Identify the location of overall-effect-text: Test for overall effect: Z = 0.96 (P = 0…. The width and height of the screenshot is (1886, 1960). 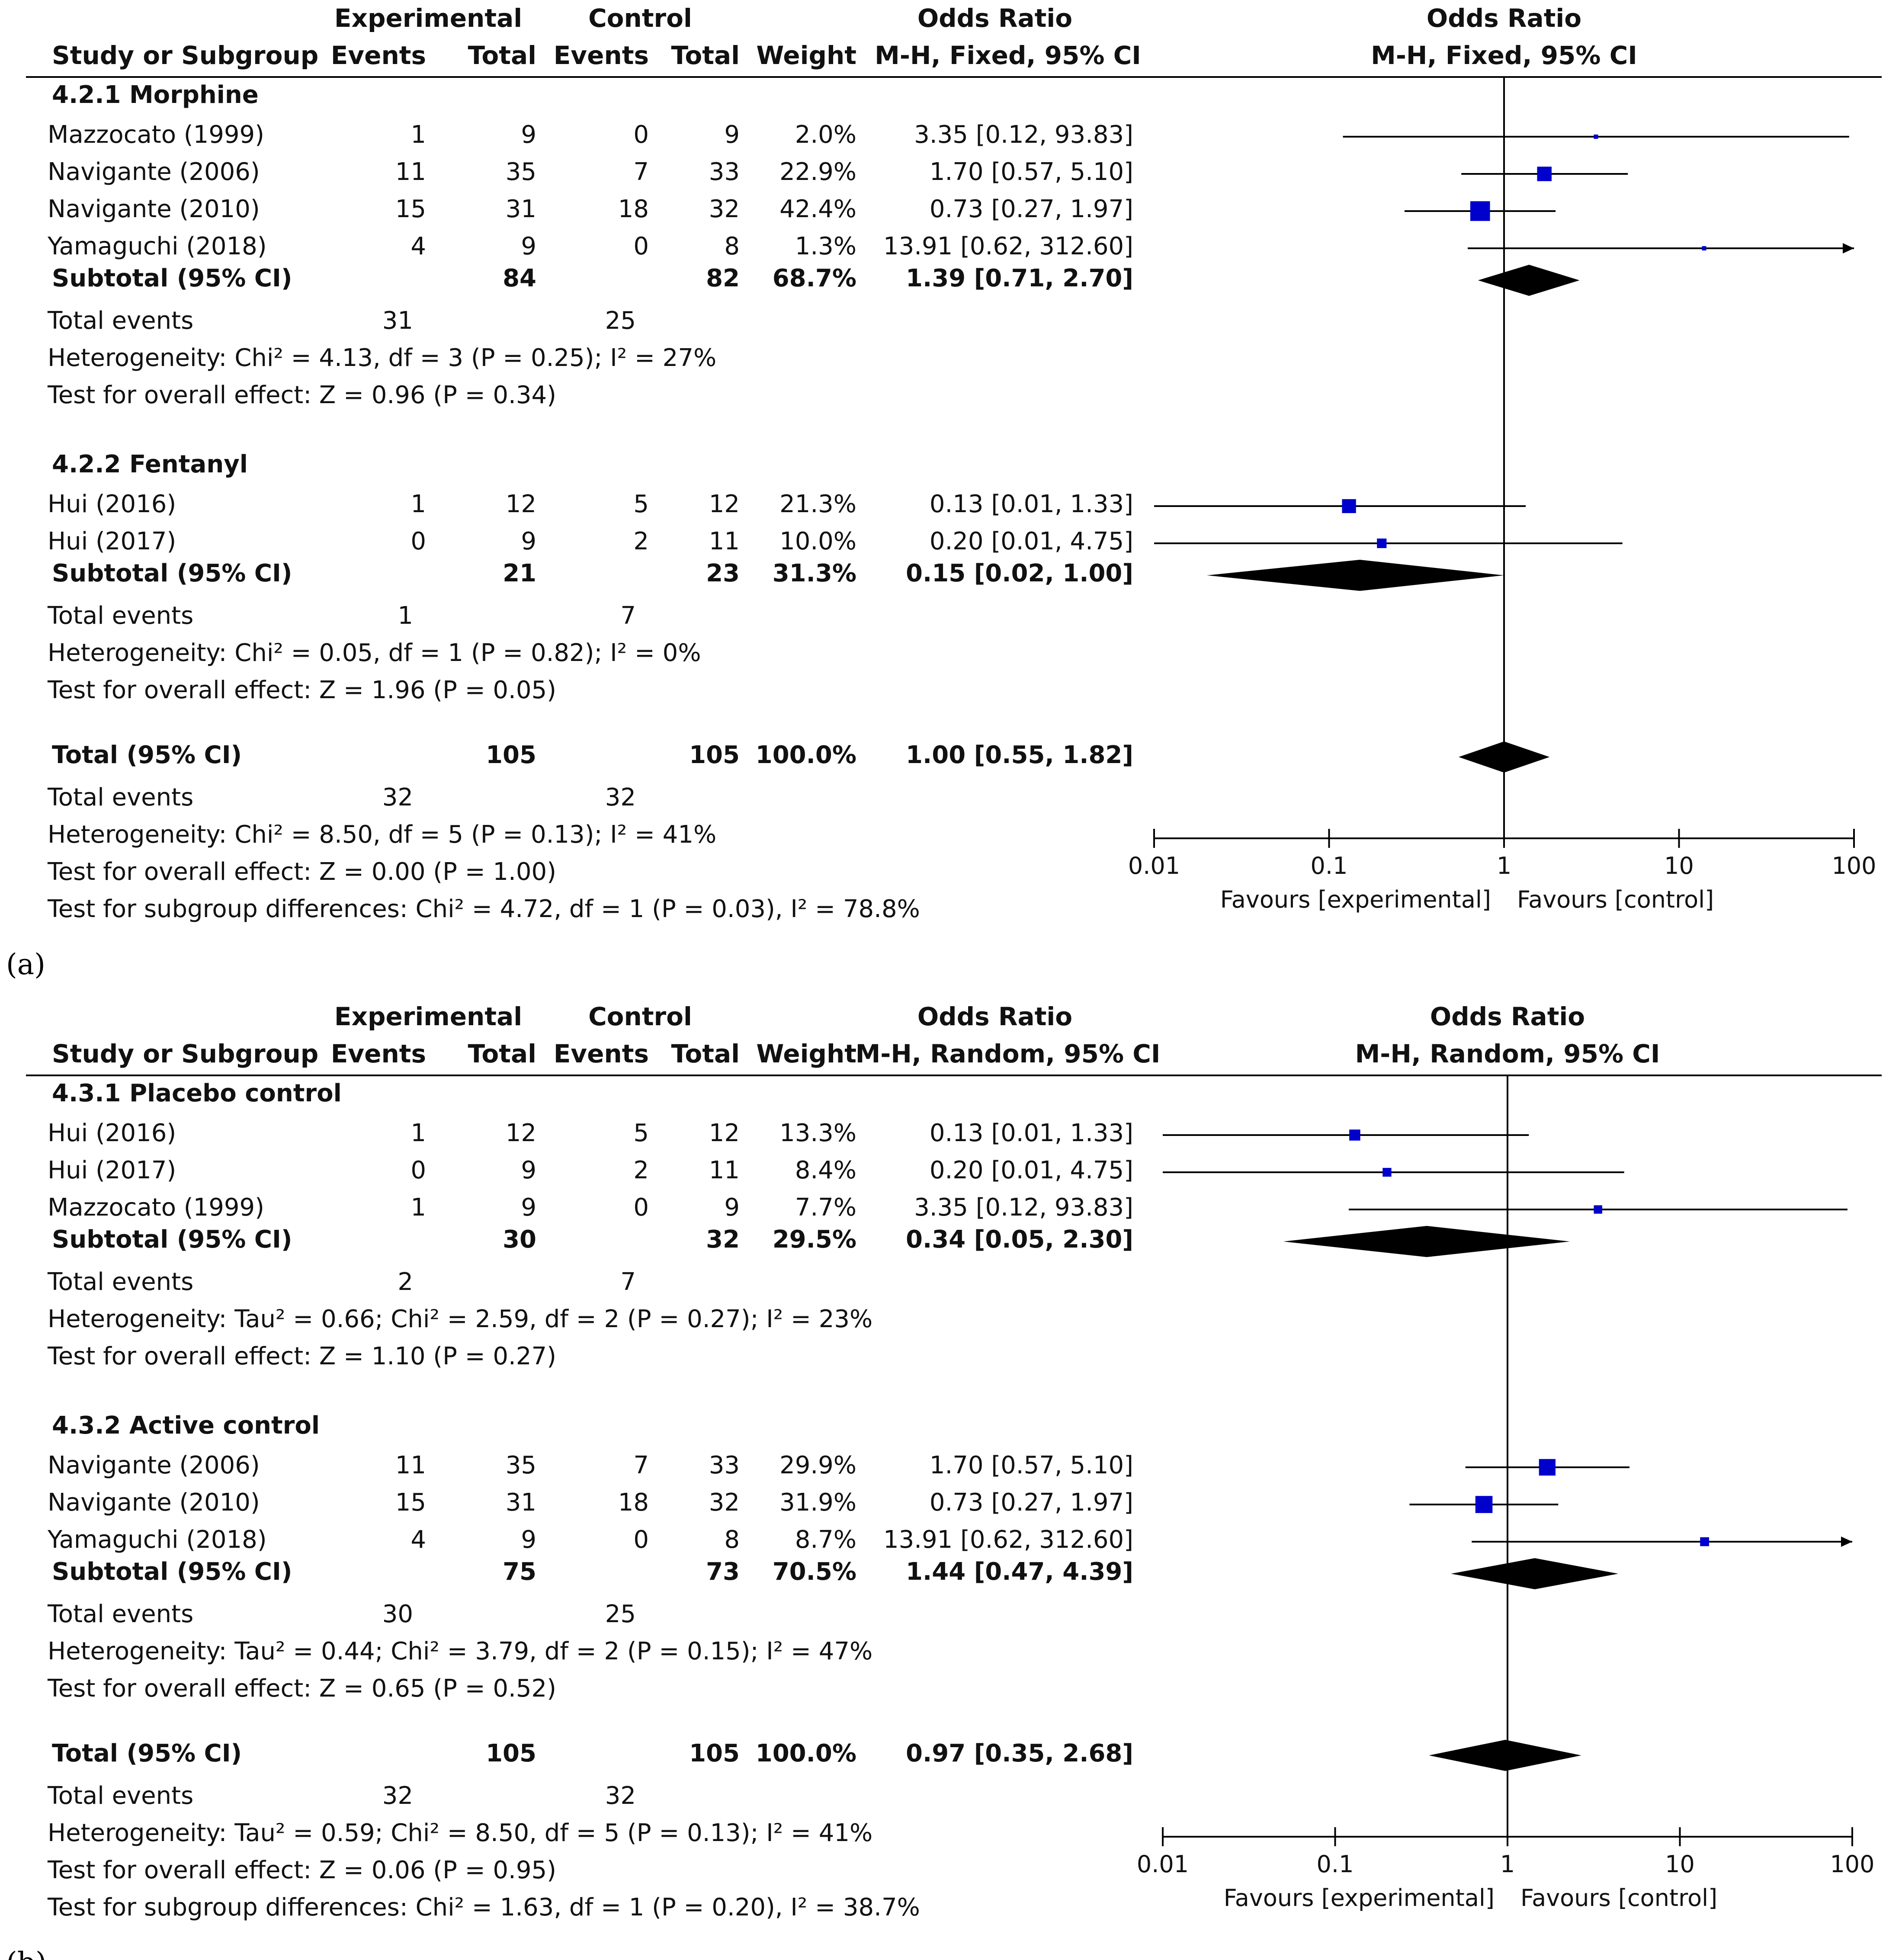
(301, 395).